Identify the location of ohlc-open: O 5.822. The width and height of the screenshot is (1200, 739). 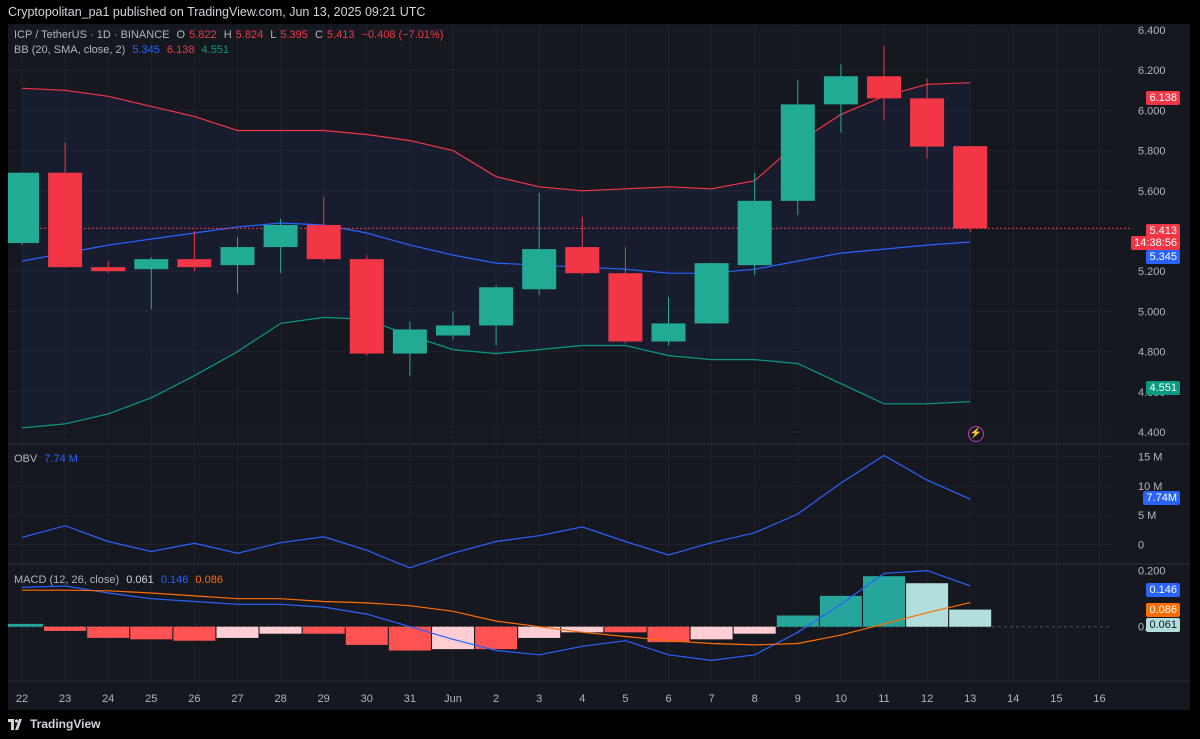
(196, 35).